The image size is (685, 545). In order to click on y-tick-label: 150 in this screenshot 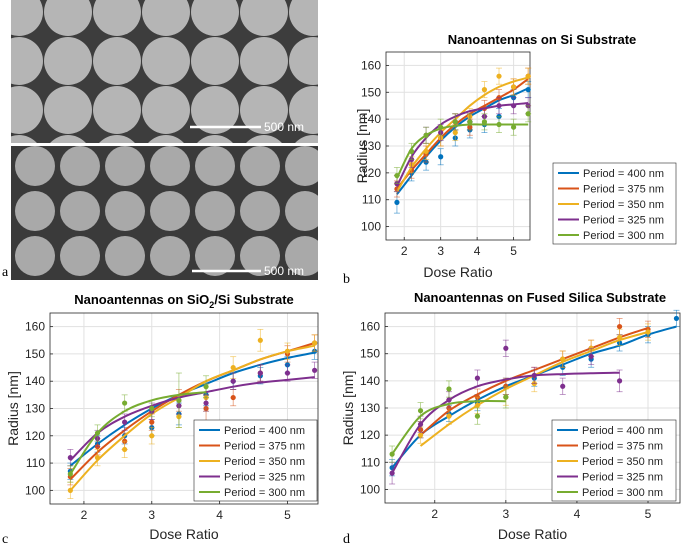, I will do `click(371, 92)`.